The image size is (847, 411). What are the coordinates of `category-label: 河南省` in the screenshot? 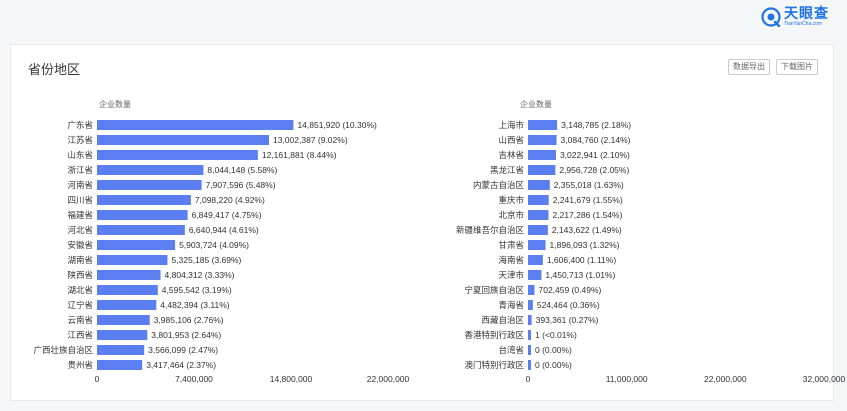 It's located at (80, 185).